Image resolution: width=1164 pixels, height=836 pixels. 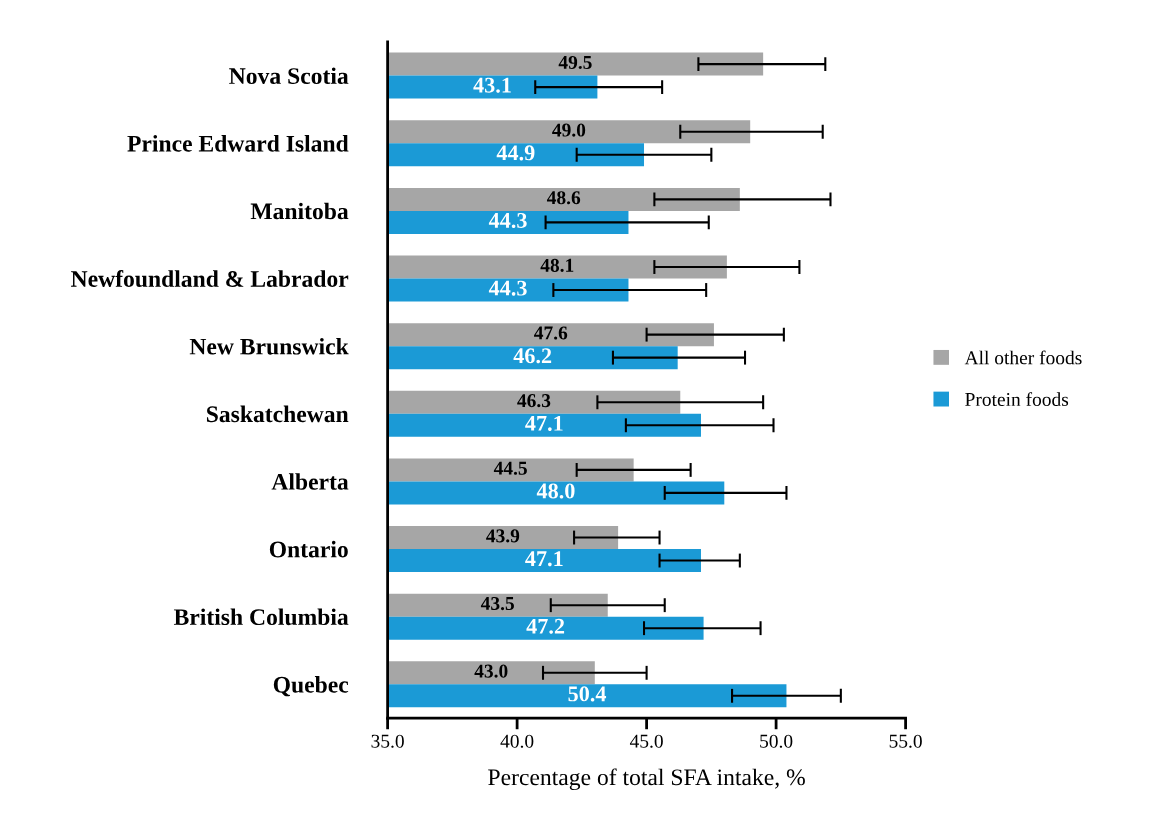 I want to click on y-tick-label: Ontario, so click(x=308, y=549).